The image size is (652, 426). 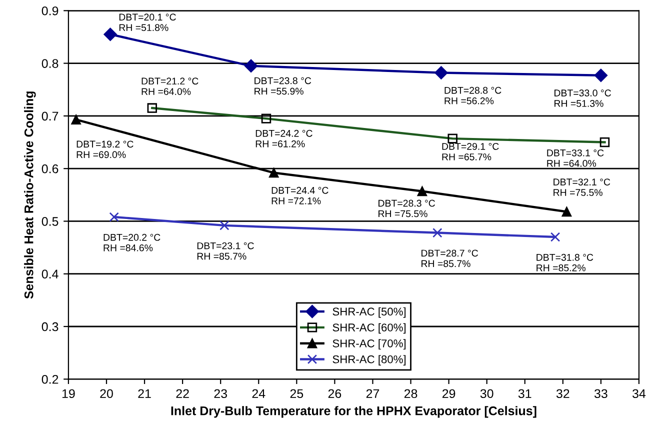 I want to click on legend-label: SHR-AC [70%], so click(x=369, y=344).